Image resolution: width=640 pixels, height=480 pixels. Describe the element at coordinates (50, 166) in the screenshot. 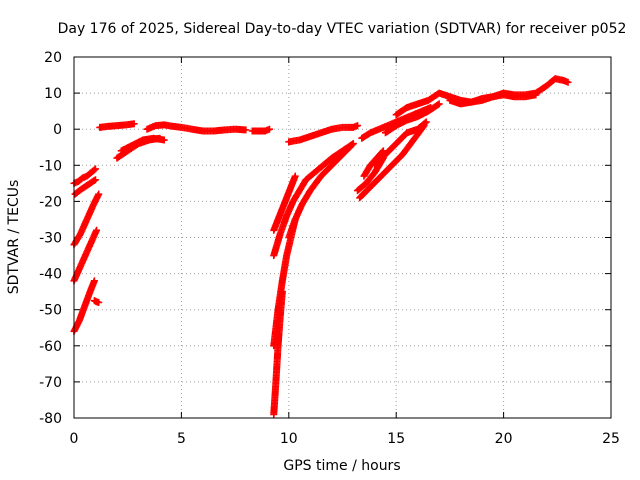

I see `y-tick-label: -10` at that location.